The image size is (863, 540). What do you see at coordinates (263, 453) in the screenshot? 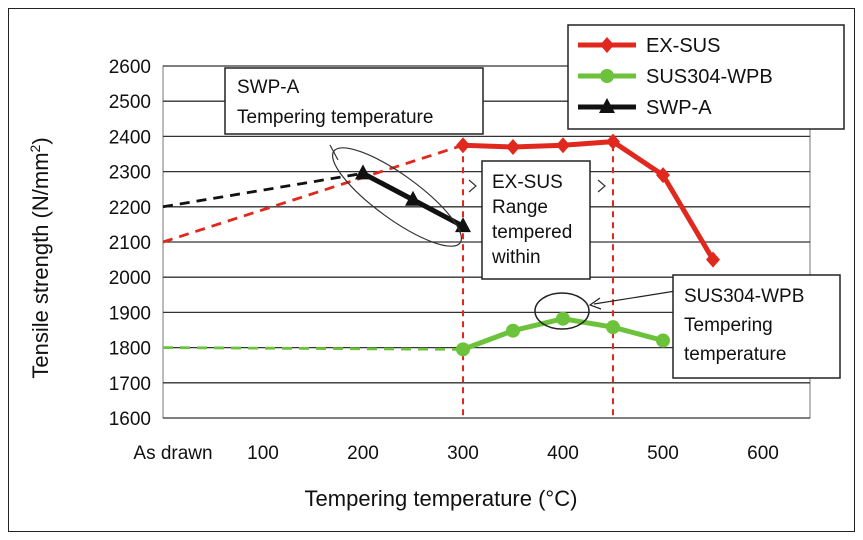
I see `x-tick-label: 100` at bounding box center [263, 453].